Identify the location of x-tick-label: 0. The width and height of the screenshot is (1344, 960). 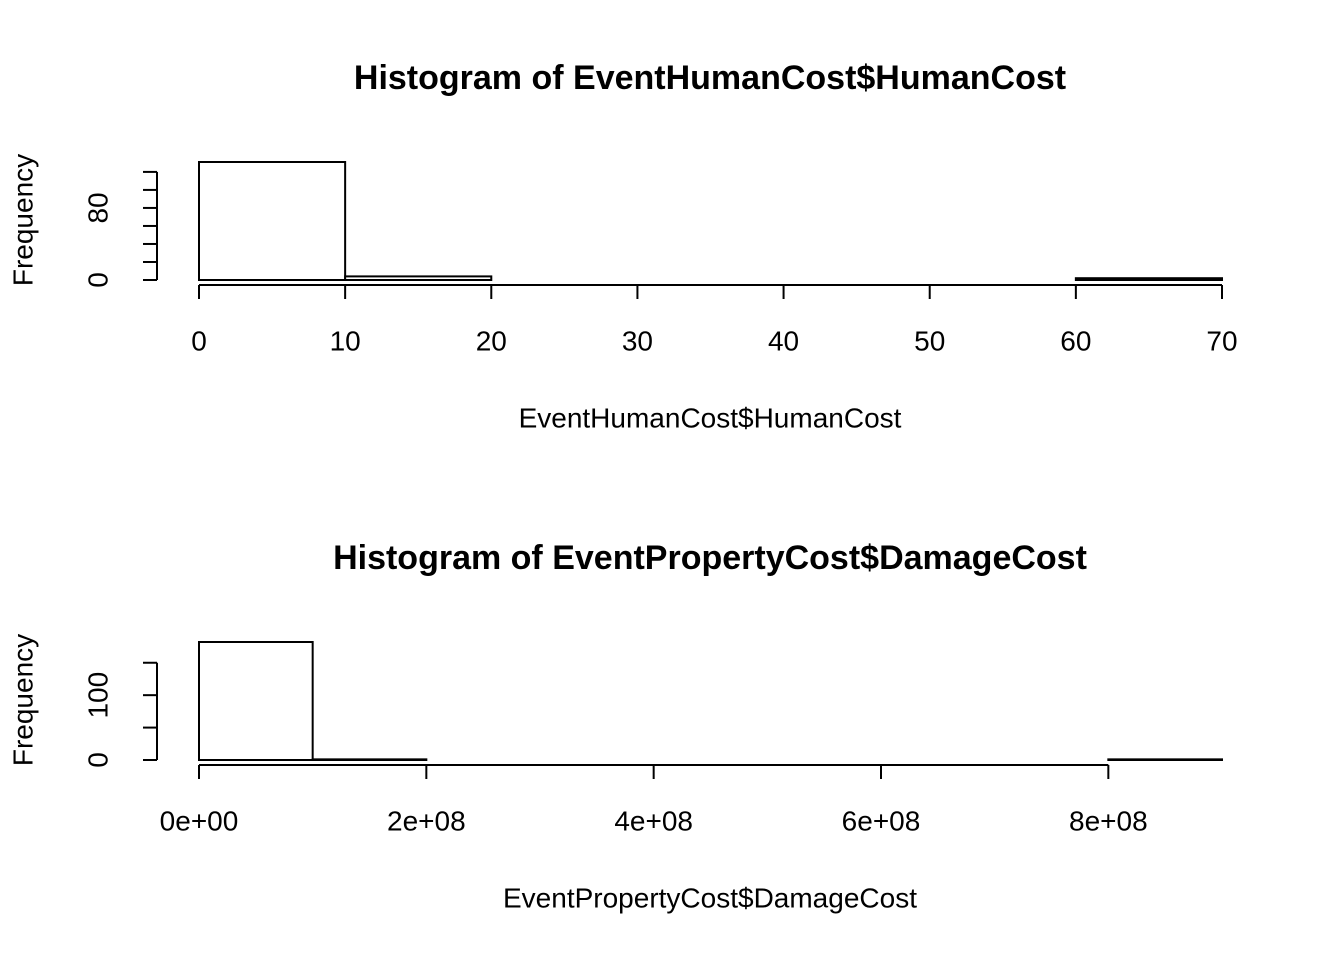
(199, 340).